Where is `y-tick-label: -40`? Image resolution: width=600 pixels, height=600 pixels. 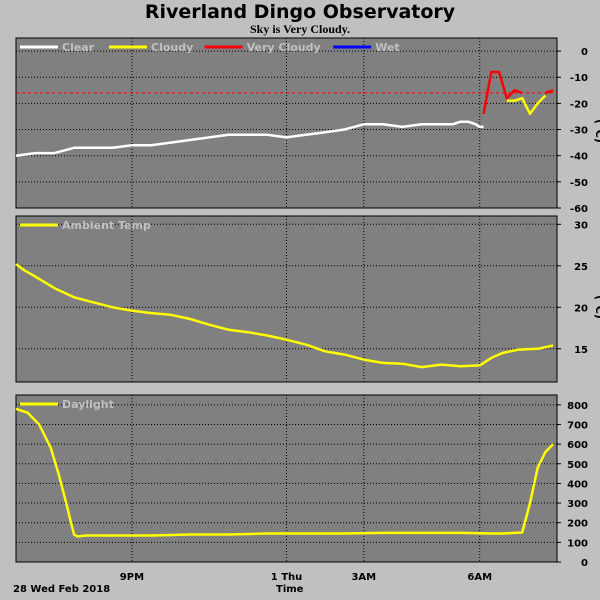 y-tick-label: -40 is located at coordinates (579, 157).